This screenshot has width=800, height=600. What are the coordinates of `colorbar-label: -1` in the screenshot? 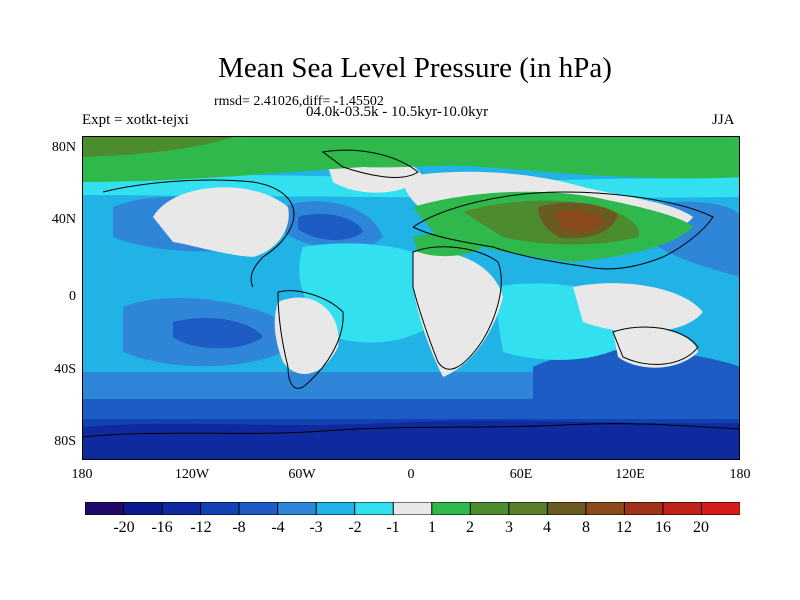 It's located at (393, 527).